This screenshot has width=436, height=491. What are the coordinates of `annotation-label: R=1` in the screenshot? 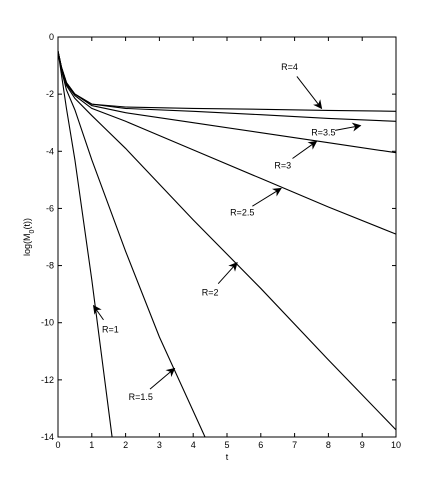 It's located at (110, 330).